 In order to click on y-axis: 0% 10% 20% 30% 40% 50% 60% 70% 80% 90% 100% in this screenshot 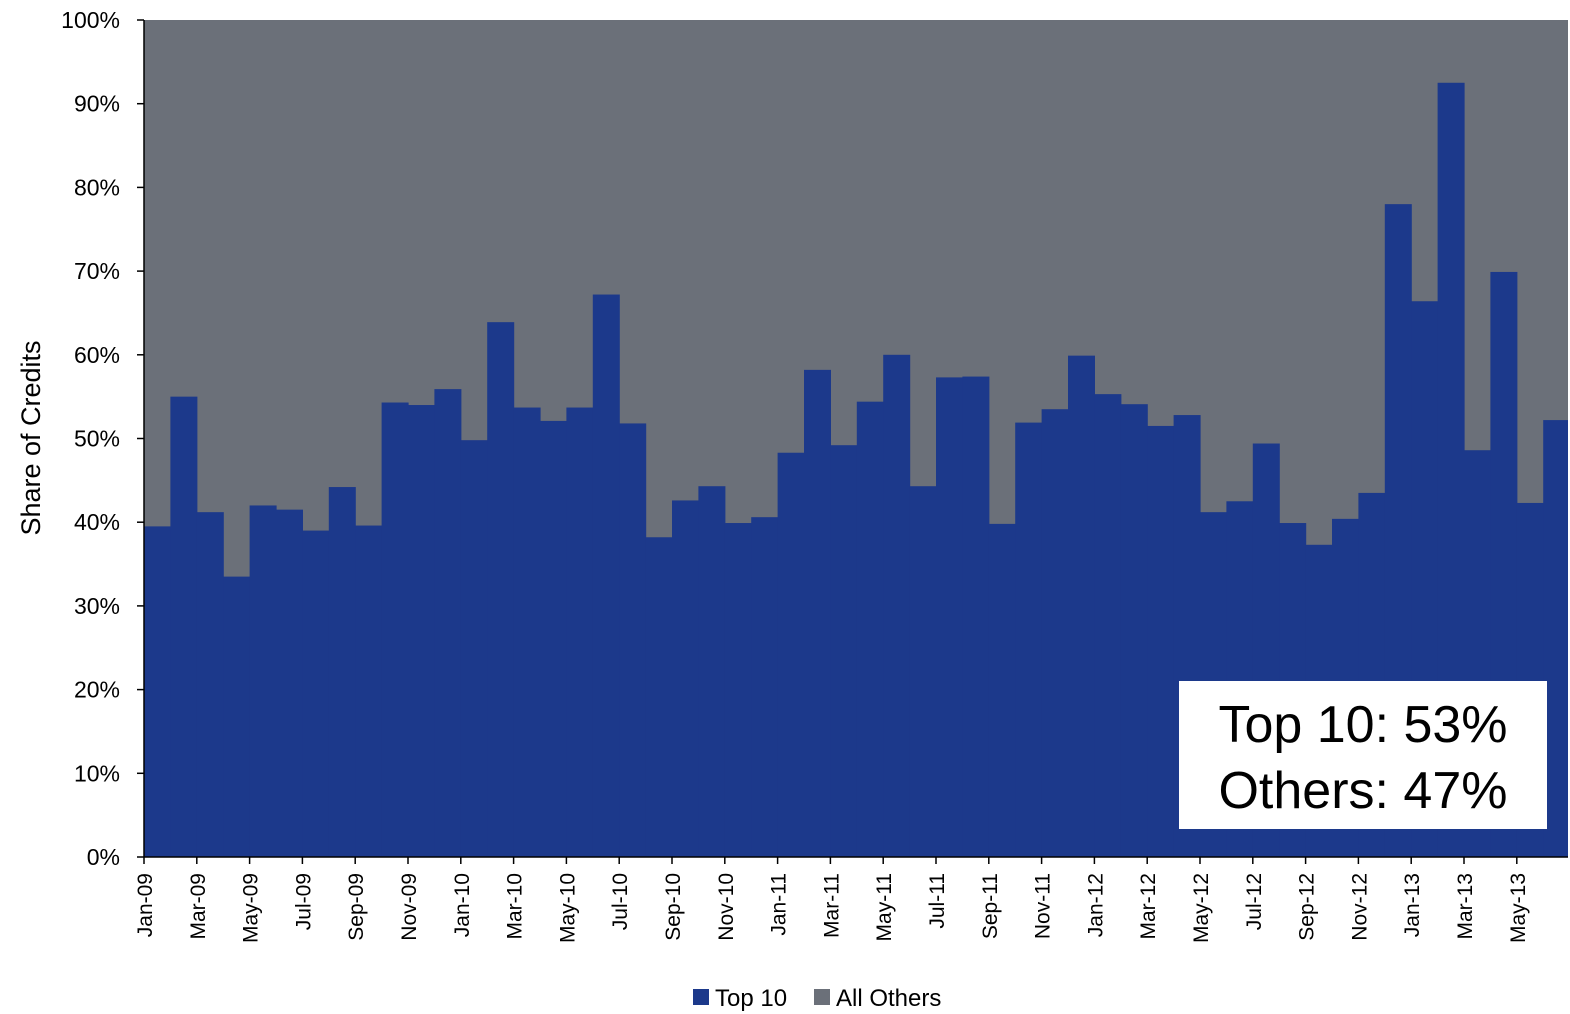, I will do `click(103, 438)`.